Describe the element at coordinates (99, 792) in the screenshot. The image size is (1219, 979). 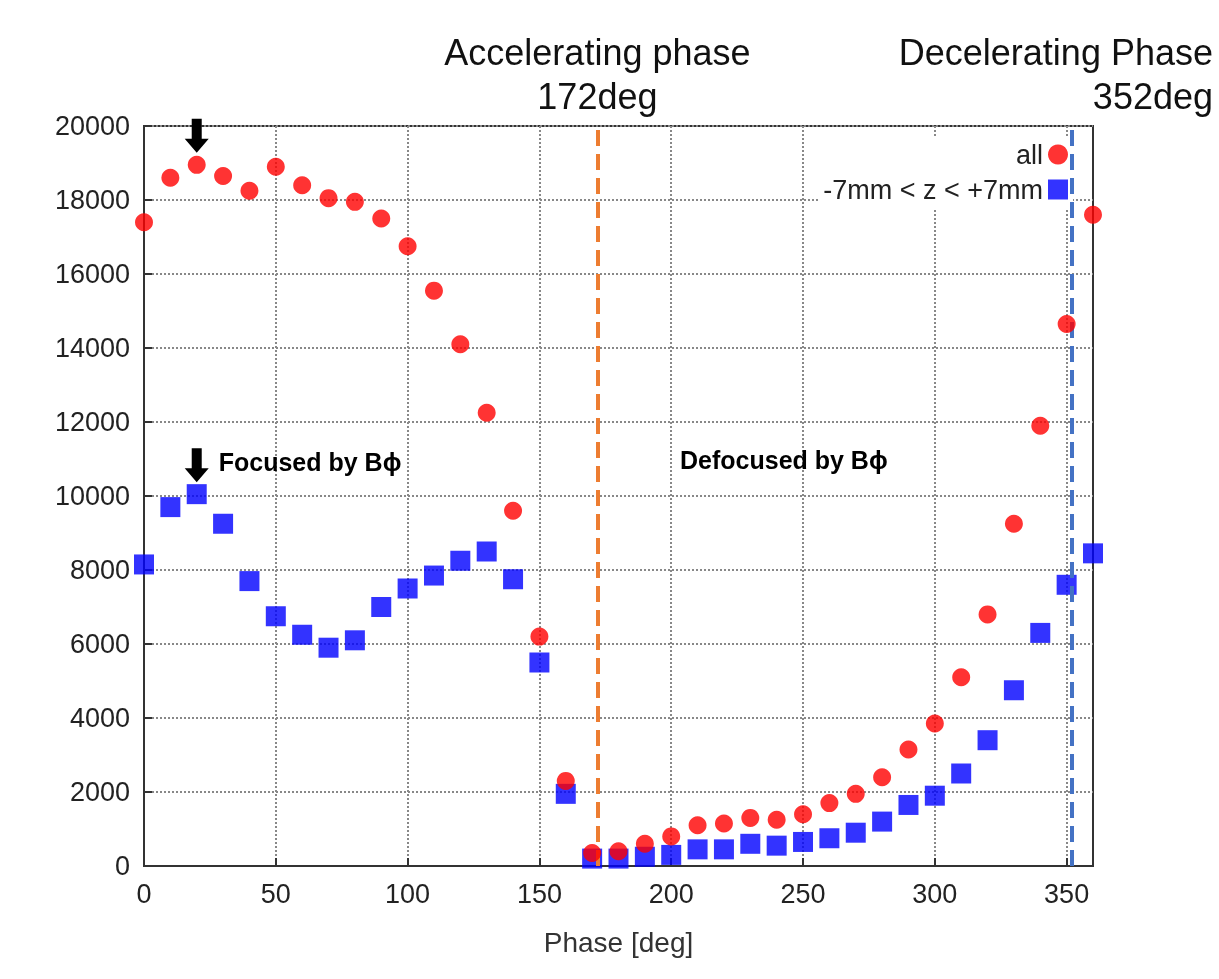
I see `y-tick-label: 2000` at that location.